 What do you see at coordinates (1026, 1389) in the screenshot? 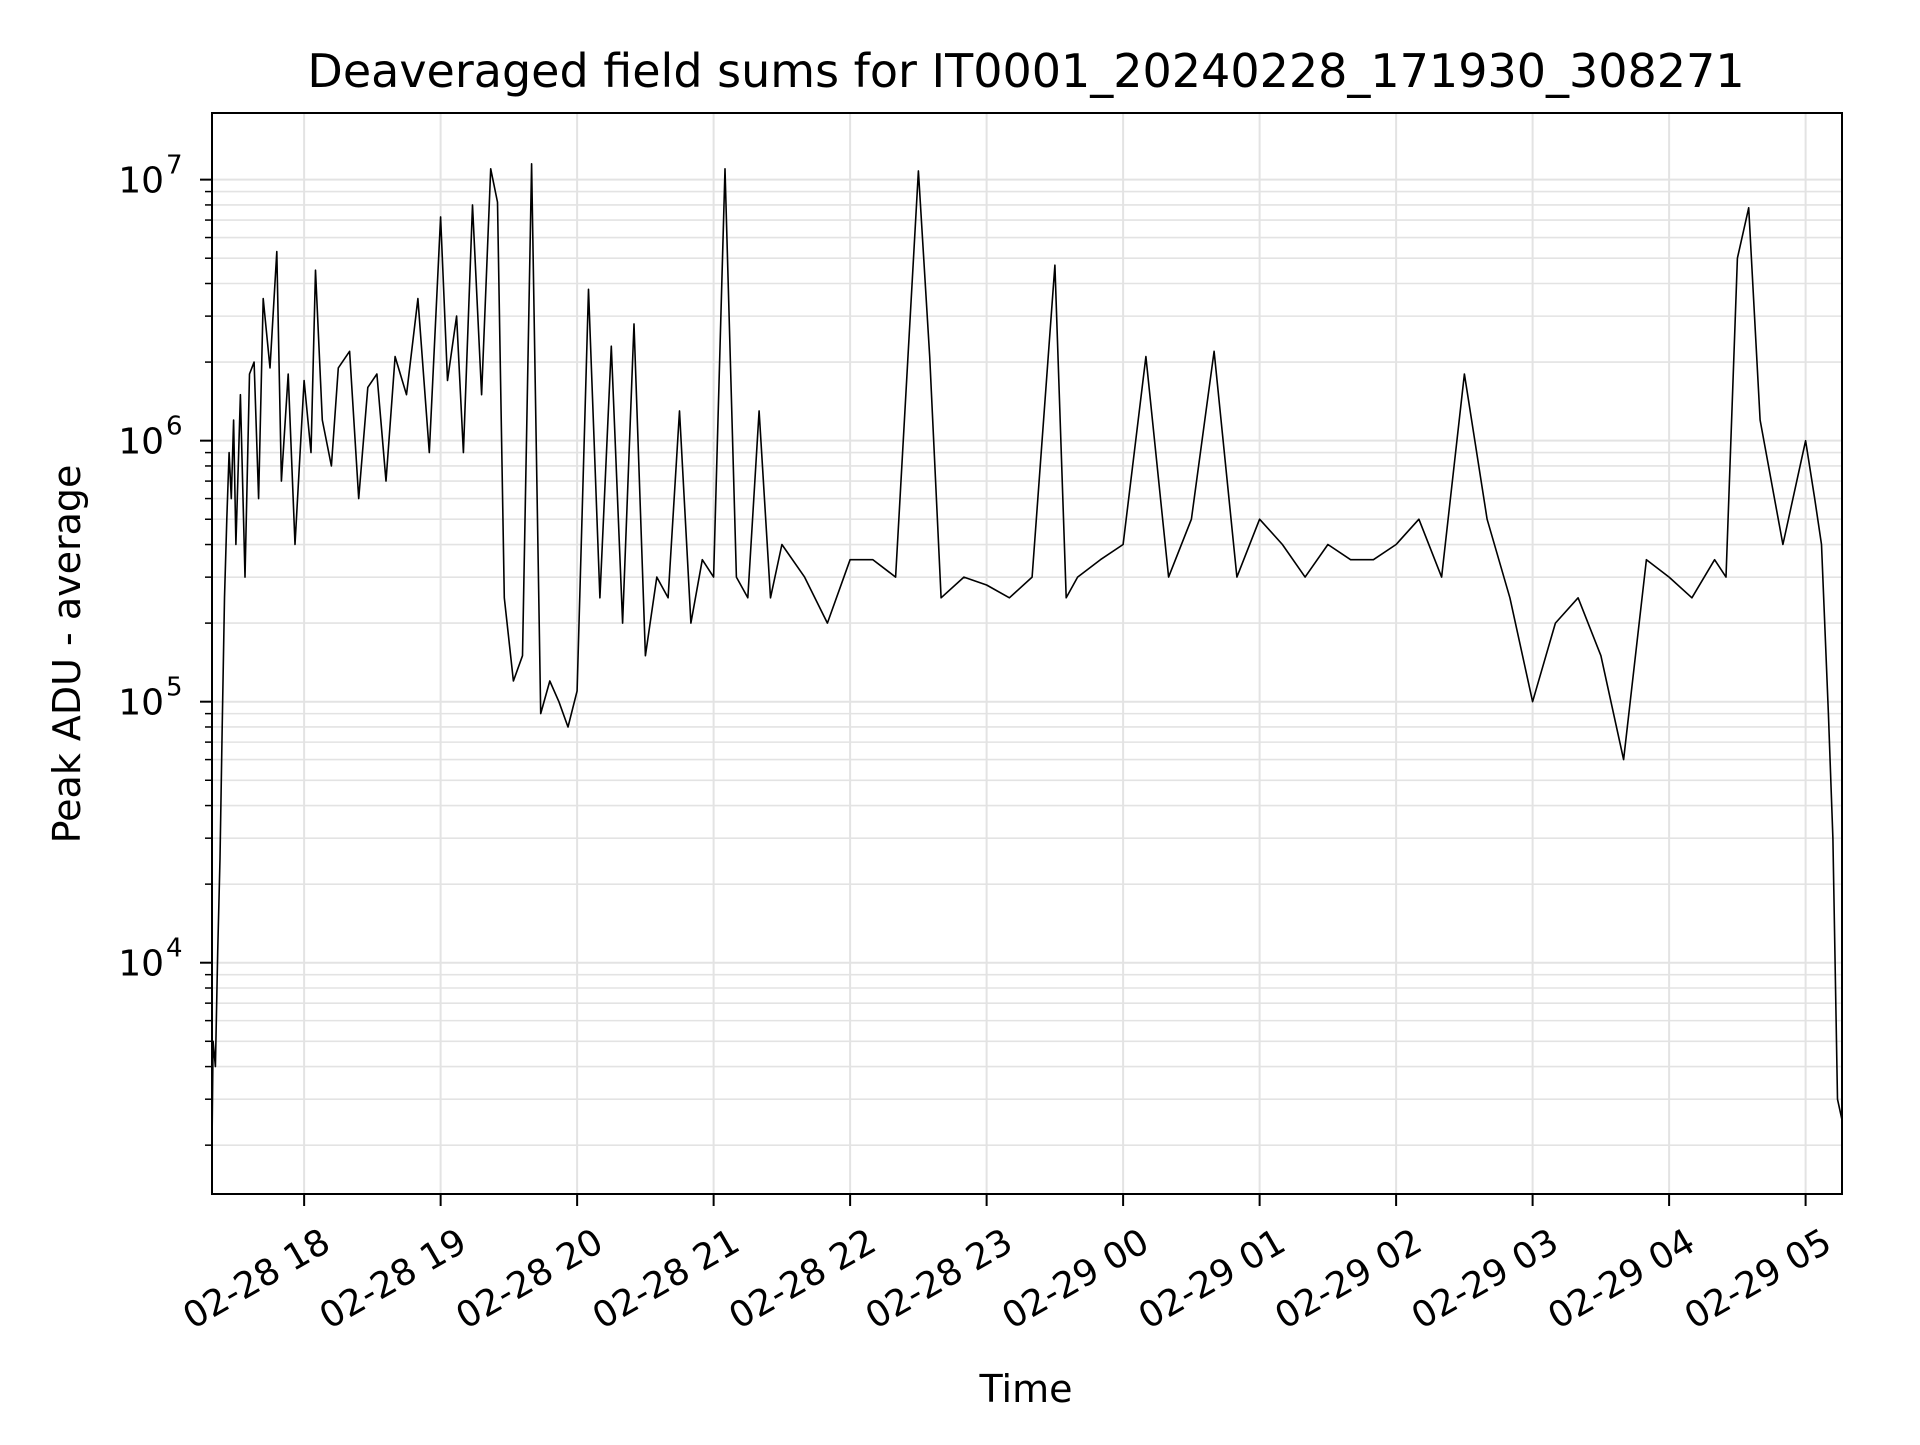
I see `x-axis-label: Time` at bounding box center [1026, 1389].